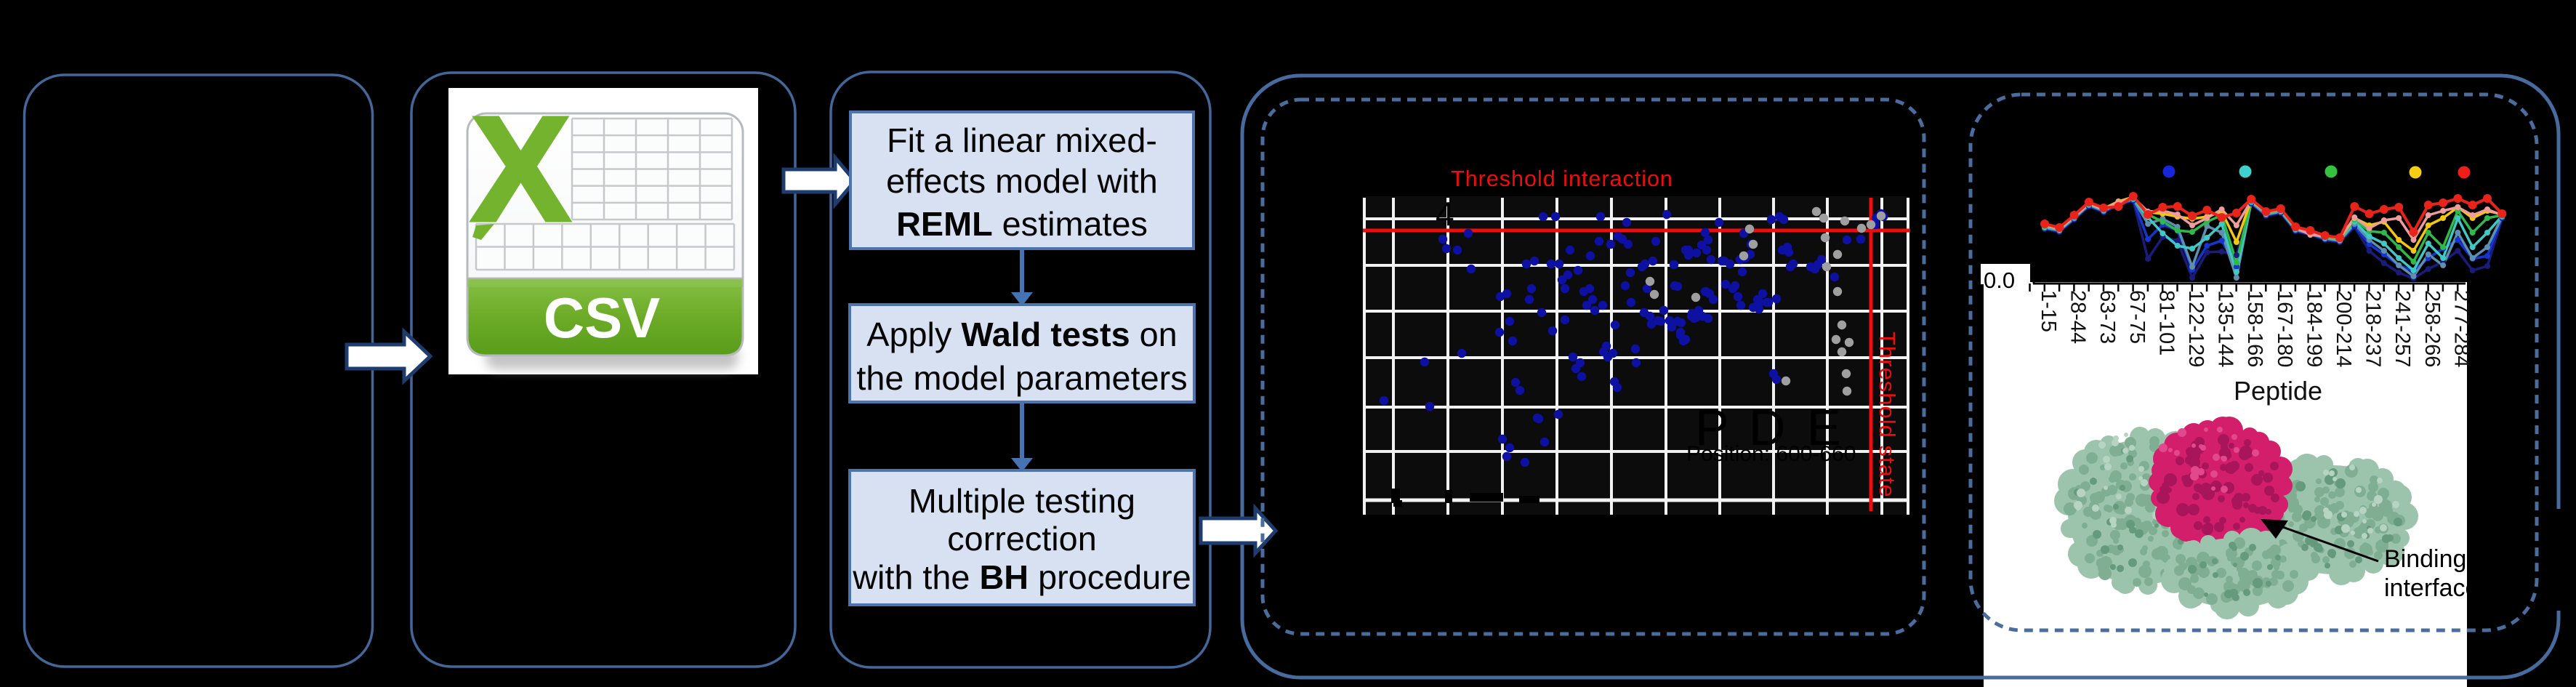 The image size is (2576, 687). I want to click on svg-text: 167-180, so click(2284, 328).